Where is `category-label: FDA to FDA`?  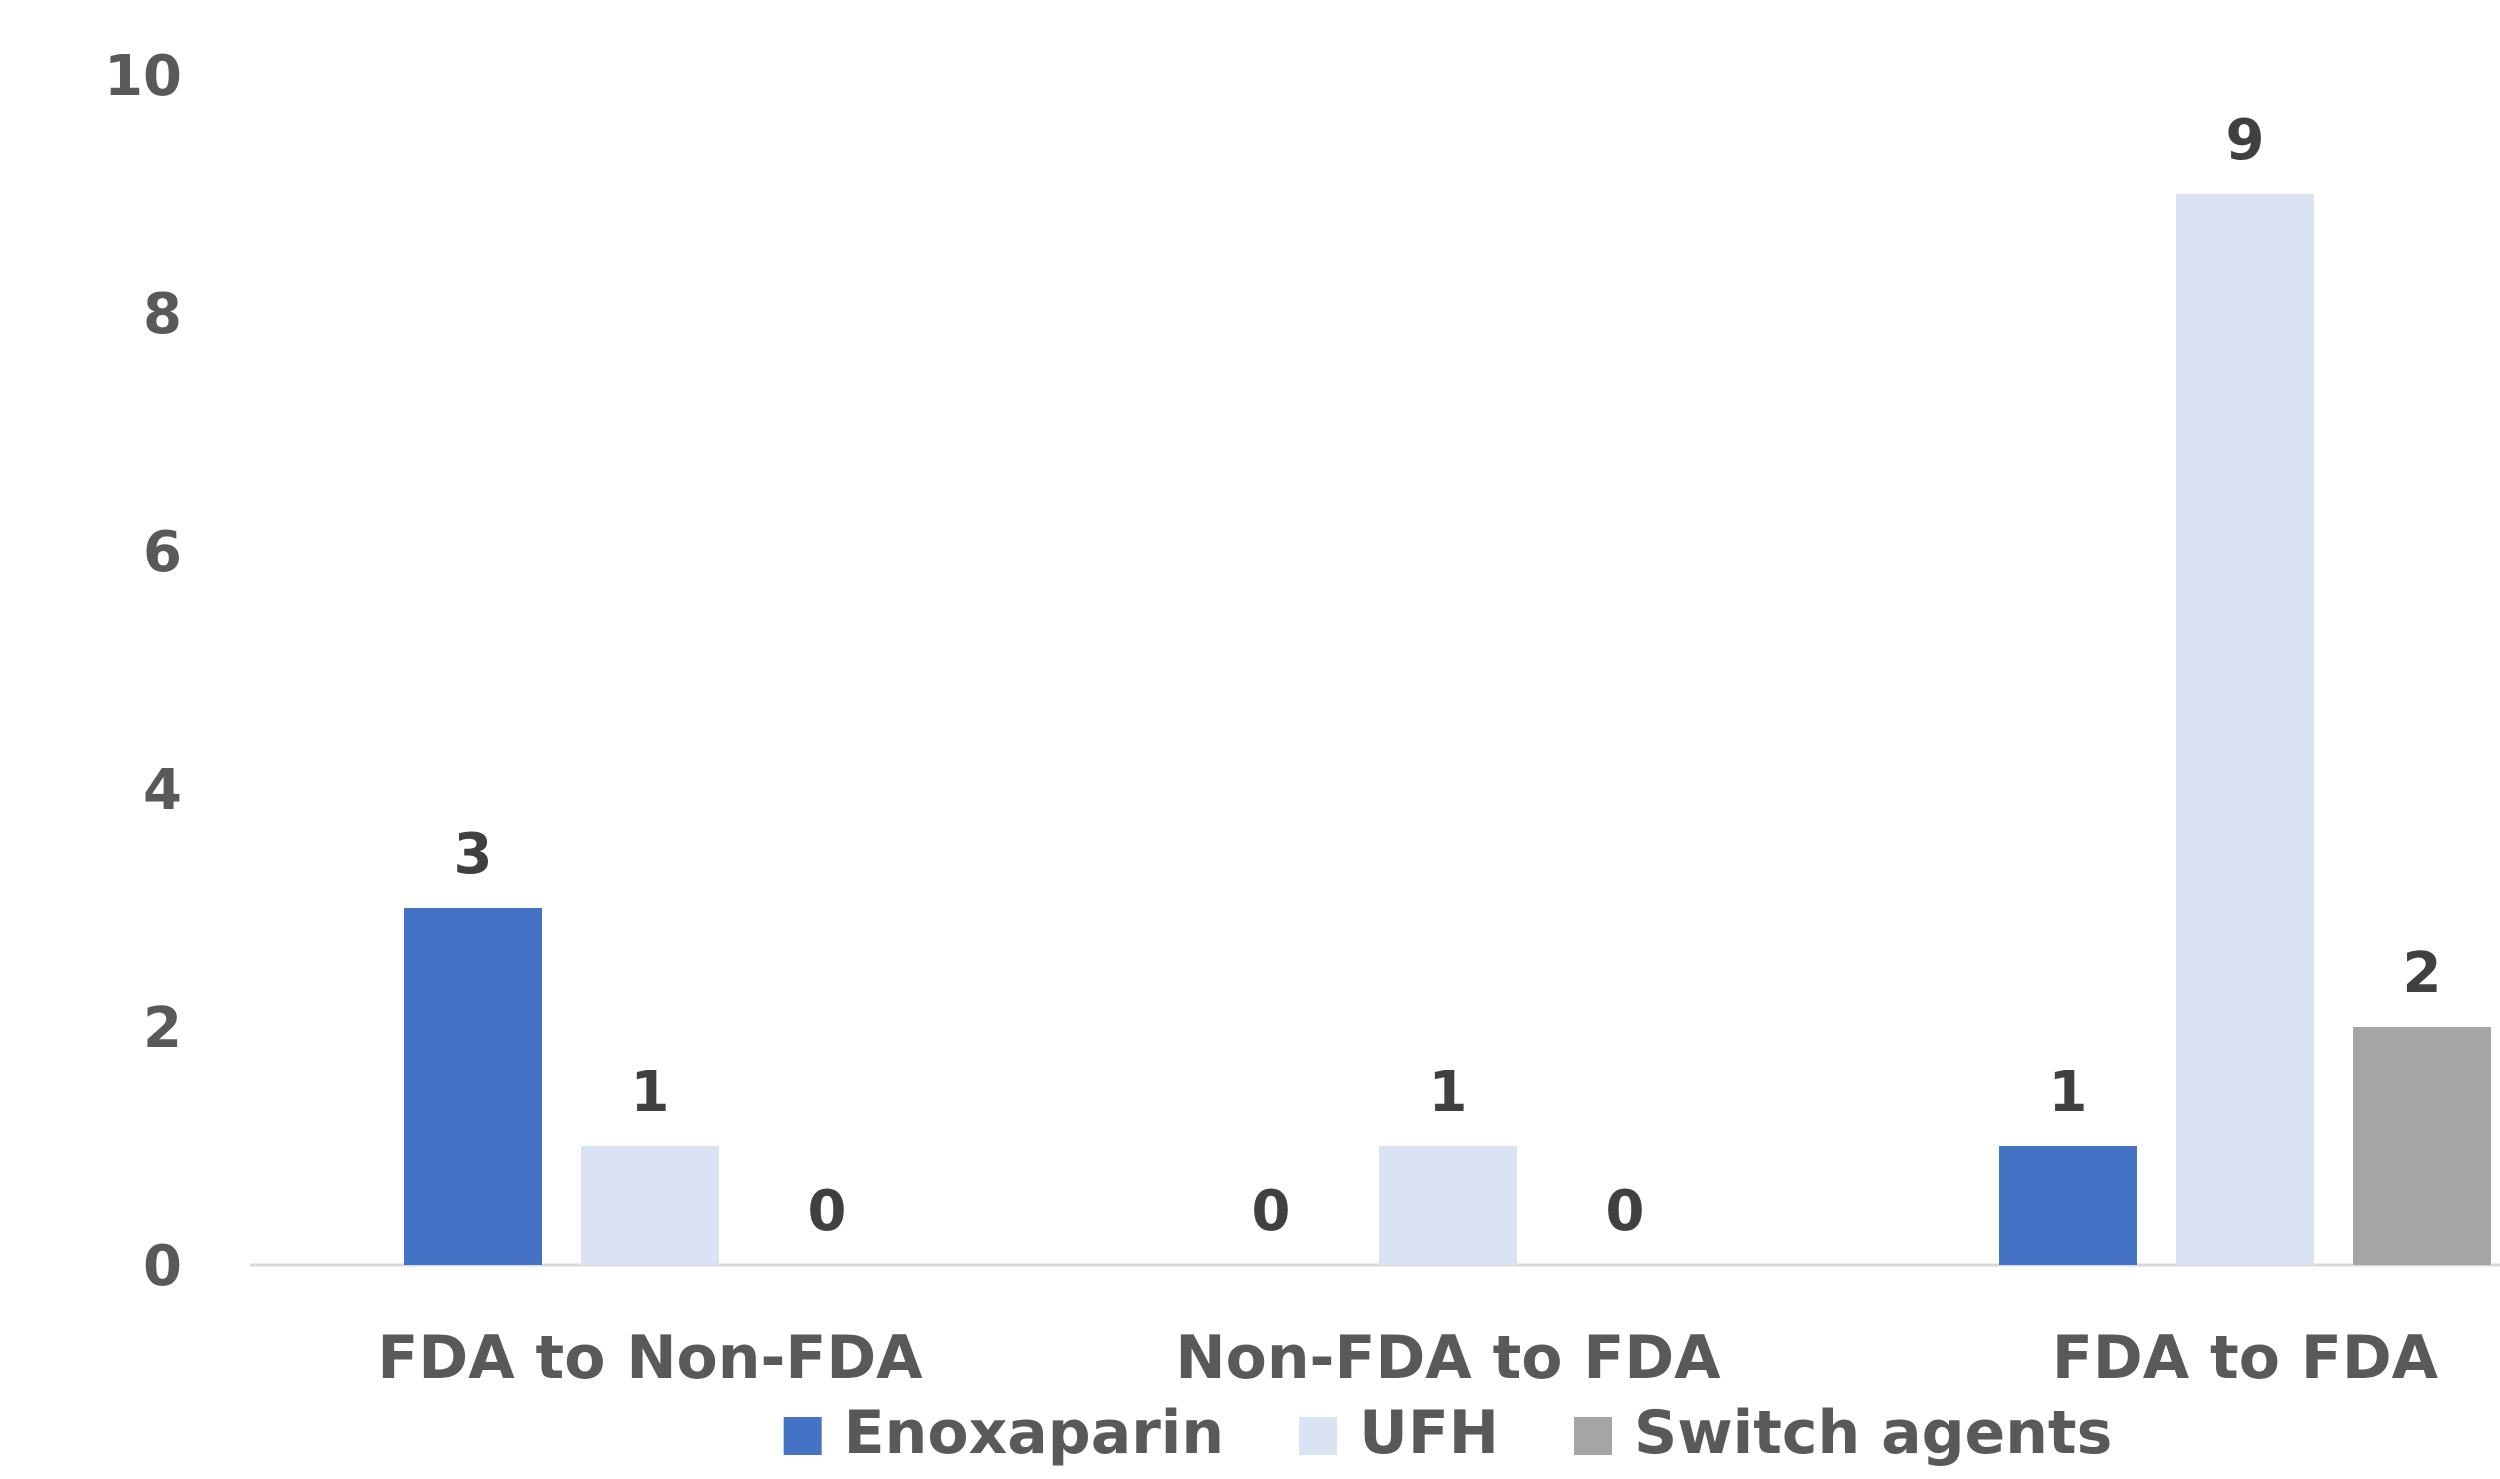 category-label: FDA to FDA is located at coordinates (2245, 1358).